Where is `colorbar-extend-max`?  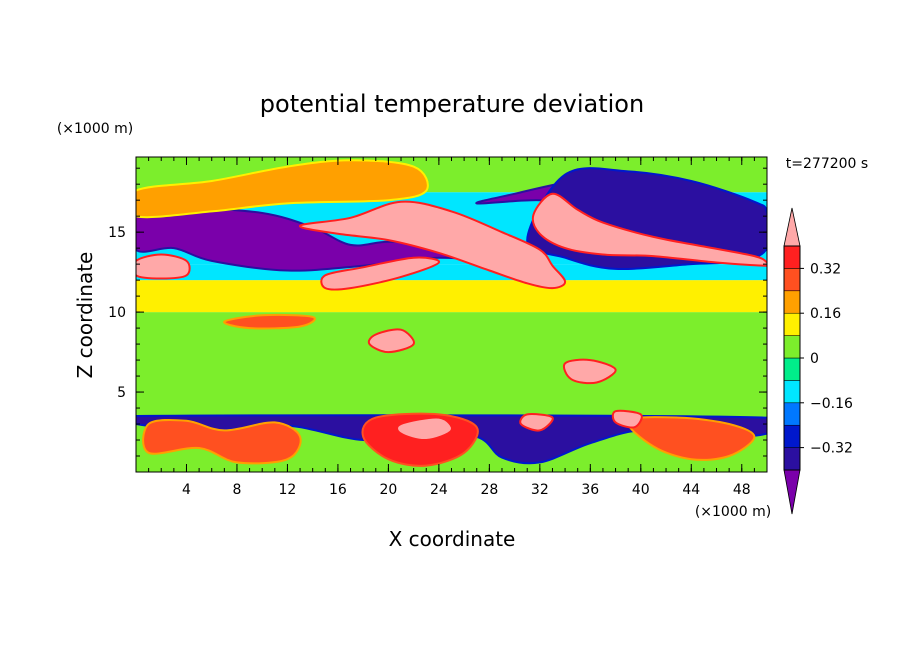 colorbar-extend-max is located at coordinates (792, 227).